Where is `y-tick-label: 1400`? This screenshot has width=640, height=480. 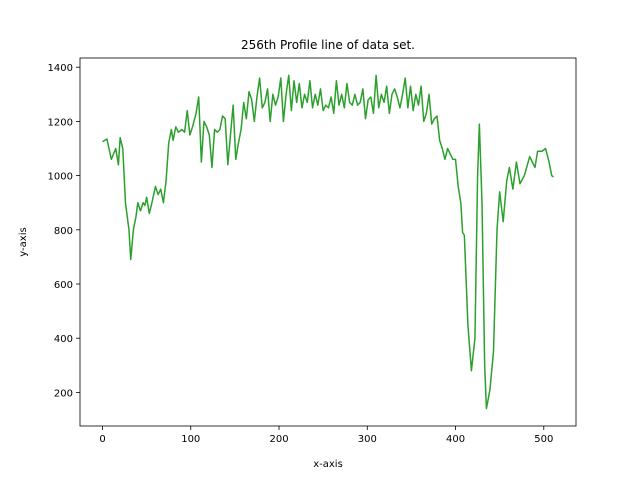
y-tick-label: 1400 is located at coordinates (60, 68).